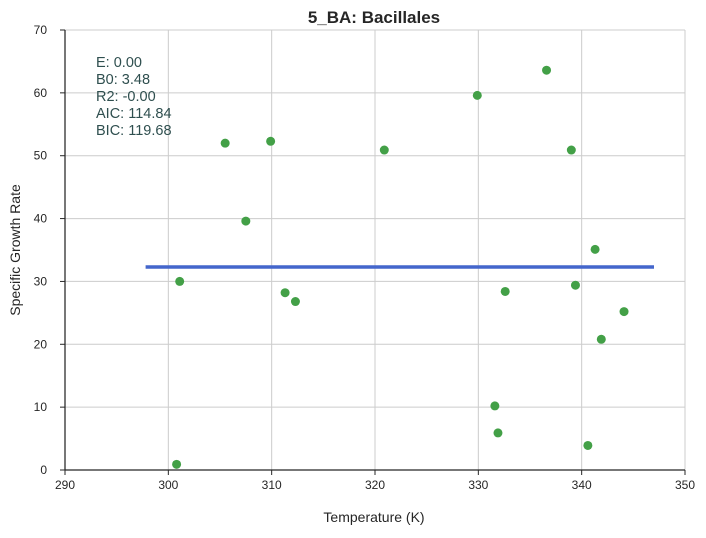  I want to click on y-tick-label: 20, so click(41, 344).